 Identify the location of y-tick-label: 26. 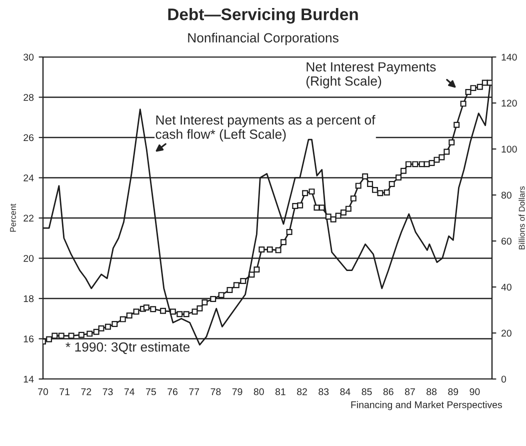
(29, 138).